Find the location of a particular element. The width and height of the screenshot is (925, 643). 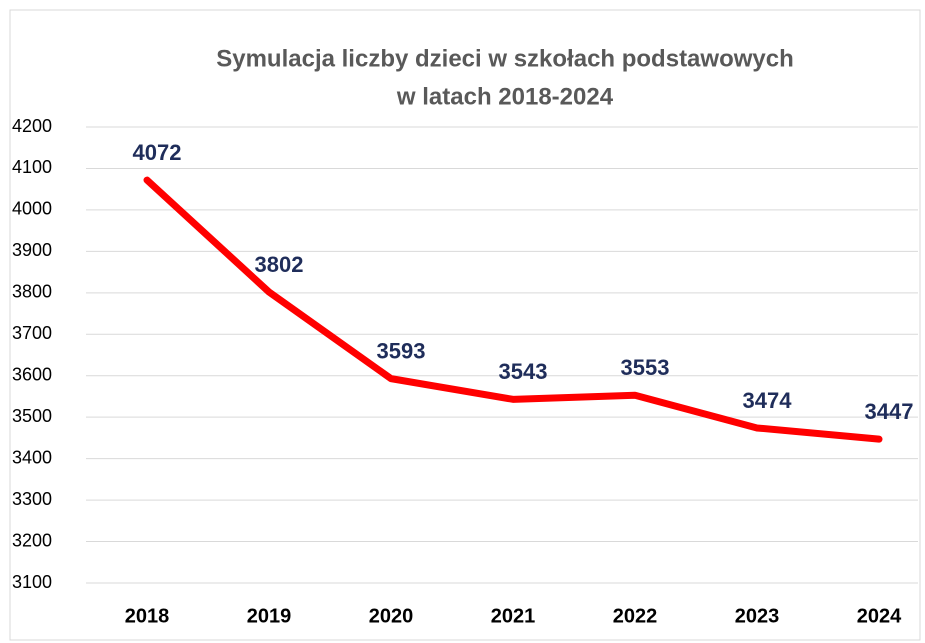

data-label: 3802 is located at coordinates (279, 264).